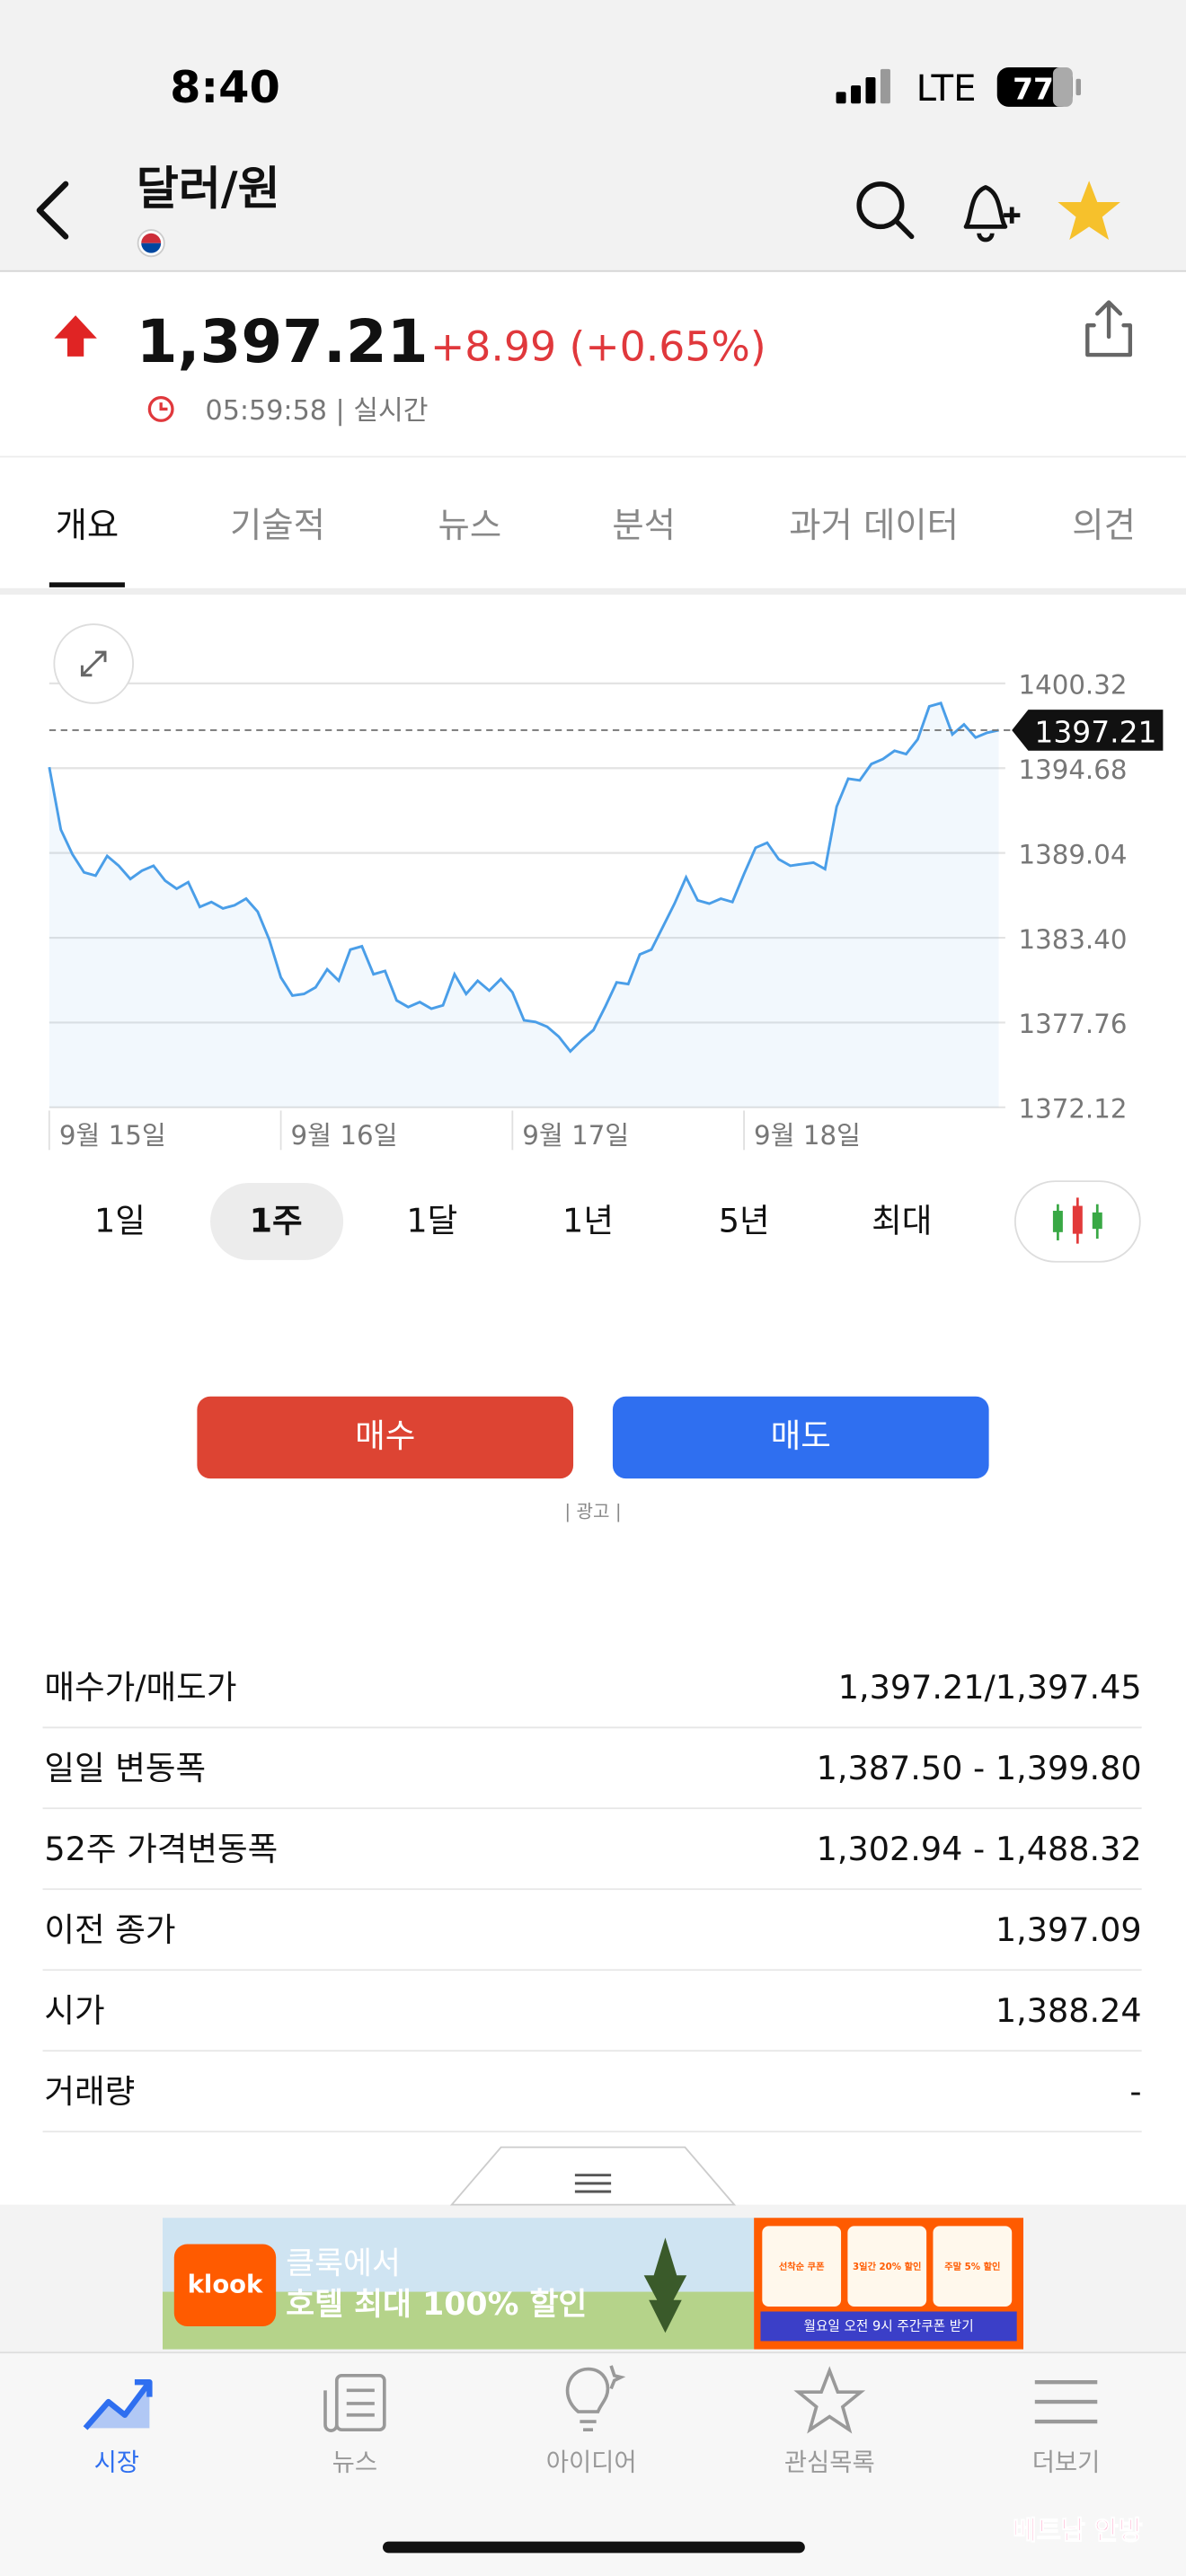 Image resolution: width=1186 pixels, height=2576 pixels. Describe the element at coordinates (575, 1135) in the screenshot. I see `x-tick-label: 9월 17일` at that location.